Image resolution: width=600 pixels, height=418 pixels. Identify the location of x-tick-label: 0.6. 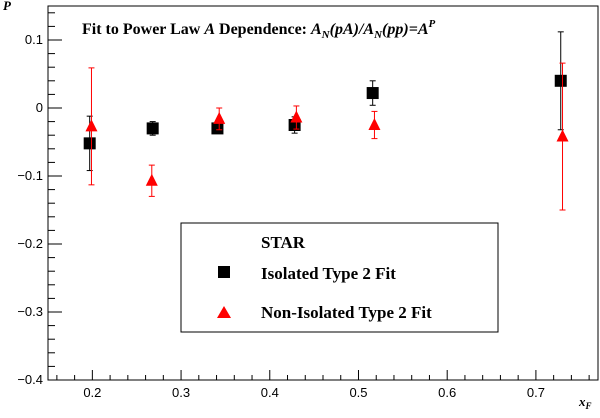
(447, 392).